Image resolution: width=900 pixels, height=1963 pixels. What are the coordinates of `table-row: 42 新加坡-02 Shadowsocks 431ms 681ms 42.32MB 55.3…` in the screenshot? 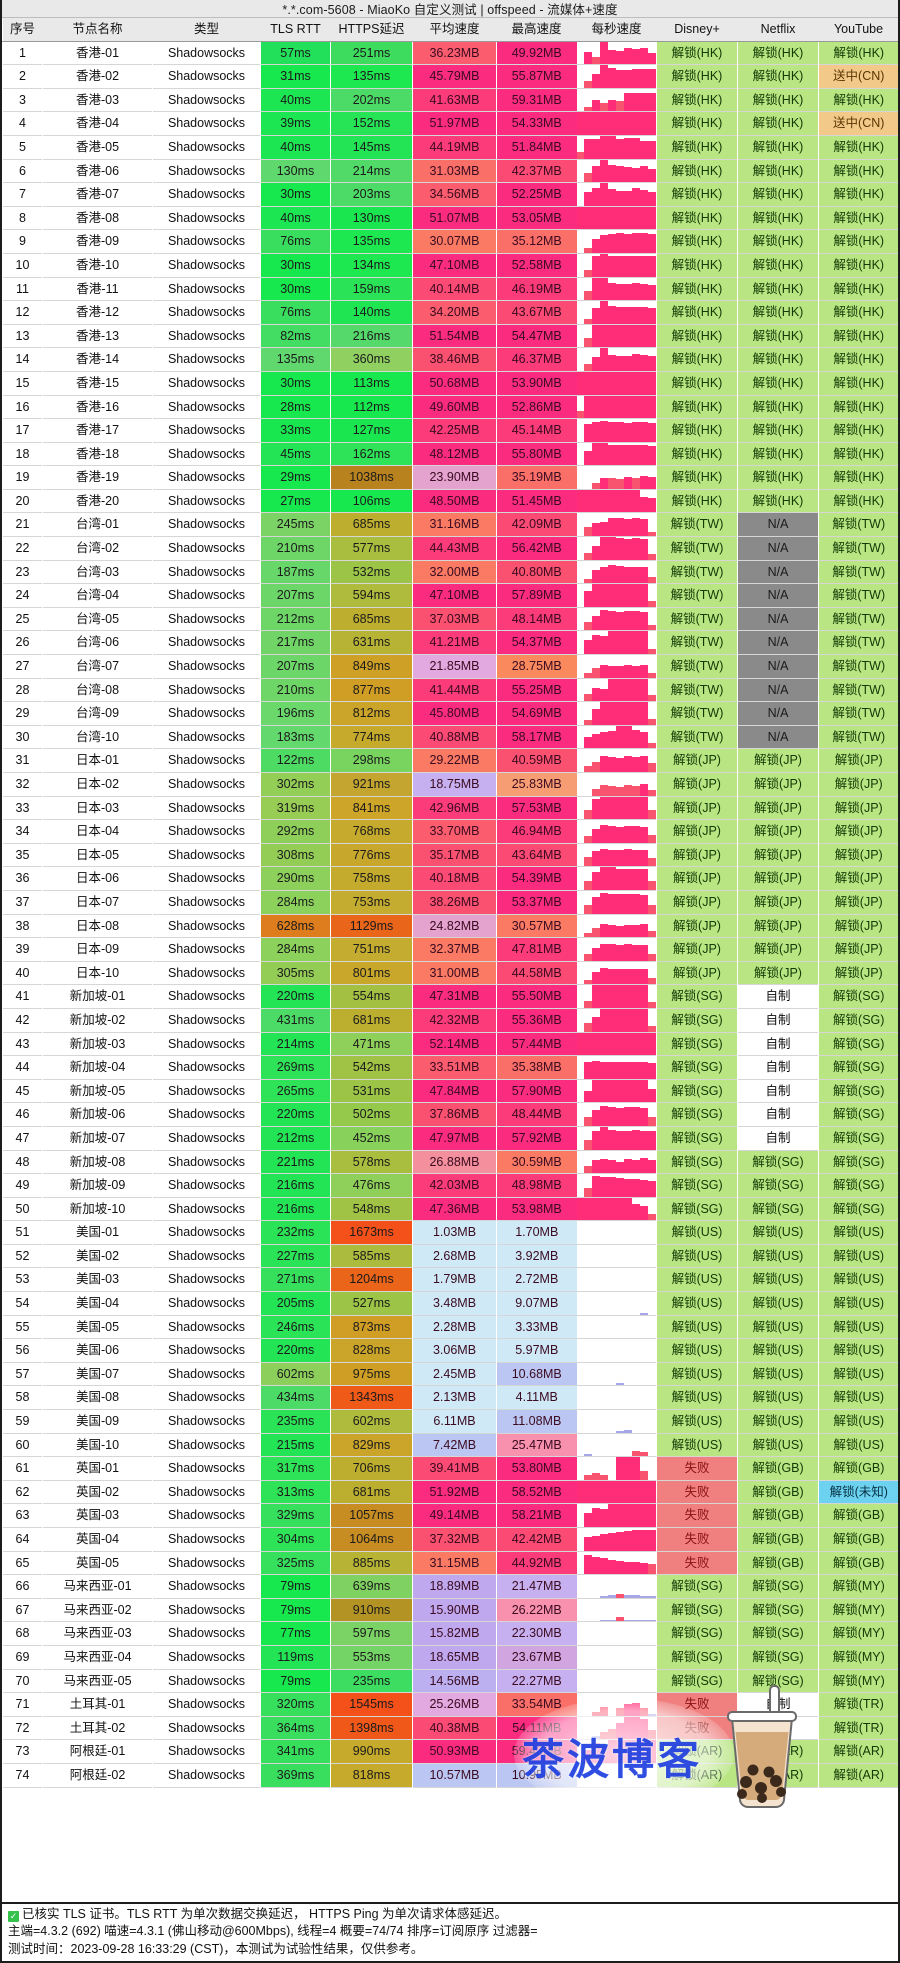 It's located at (450, 1020).